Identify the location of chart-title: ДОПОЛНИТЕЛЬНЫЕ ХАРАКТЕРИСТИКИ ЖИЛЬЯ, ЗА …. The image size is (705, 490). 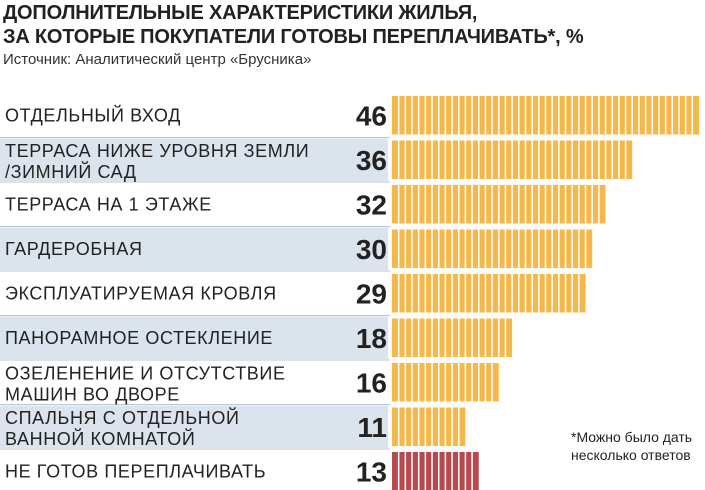
(353, 25).